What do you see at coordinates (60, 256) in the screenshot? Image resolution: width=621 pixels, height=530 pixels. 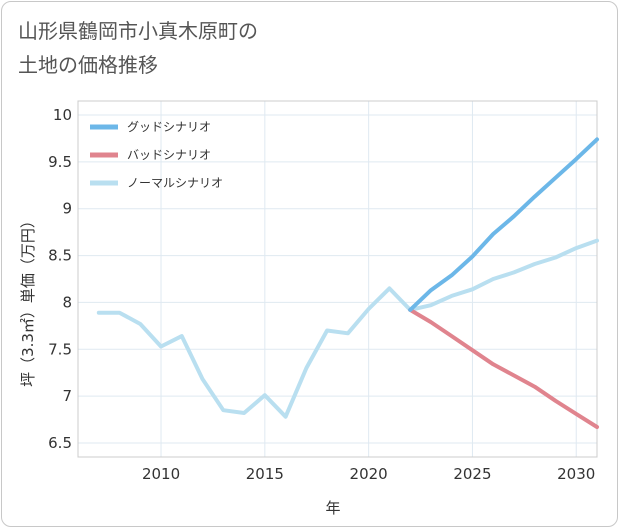 I see `y-tick-label: 8.5` at bounding box center [60, 256].